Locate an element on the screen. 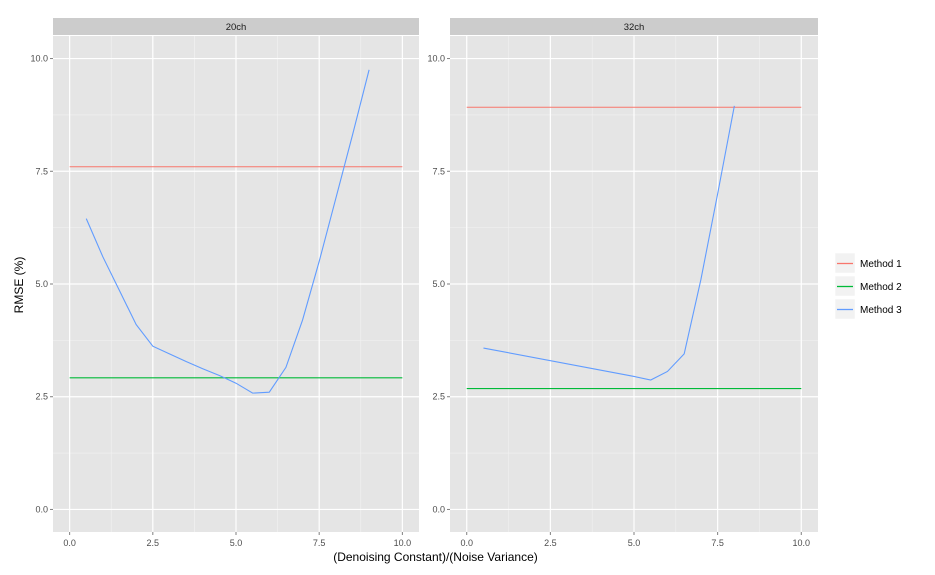 Image resolution: width=935 pixels, height=575 pixels. facet-strip-label: 20ch is located at coordinates (236, 27).